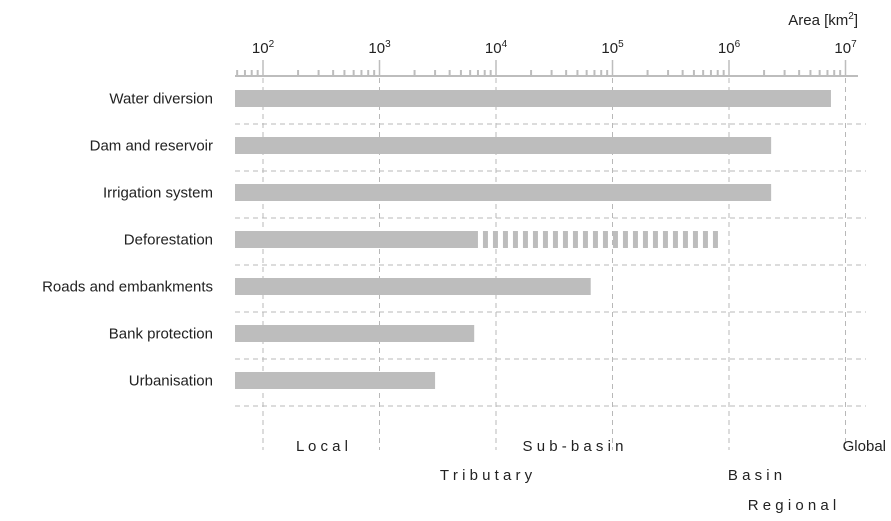 This screenshot has width=891, height=521. What do you see at coordinates (168, 240) in the screenshot?
I see `category-label: Deforestation` at bounding box center [168, 240].